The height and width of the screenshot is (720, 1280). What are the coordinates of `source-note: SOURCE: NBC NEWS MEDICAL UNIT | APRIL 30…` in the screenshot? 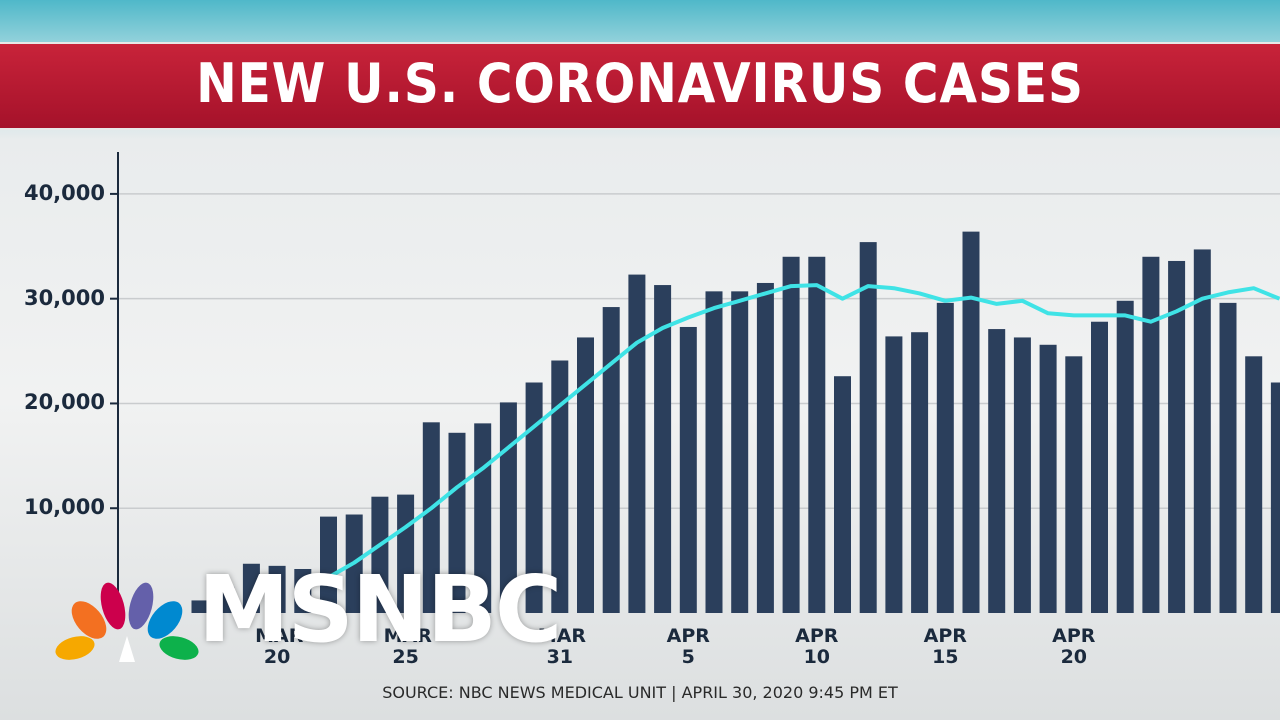 It's located at (640, 692).